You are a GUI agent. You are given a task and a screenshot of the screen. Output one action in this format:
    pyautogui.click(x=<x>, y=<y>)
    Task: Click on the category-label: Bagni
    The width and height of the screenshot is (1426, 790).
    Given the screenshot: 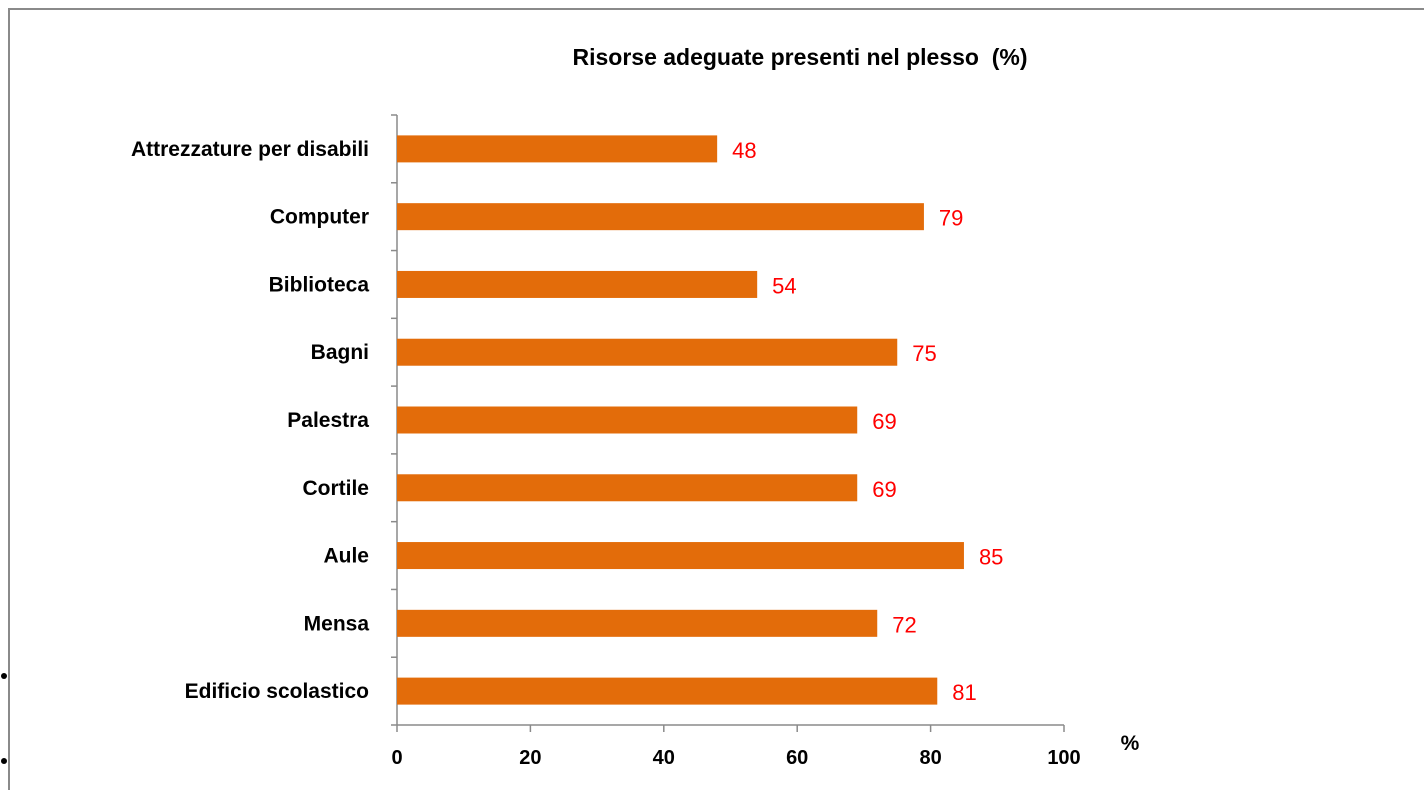 What is the action you would take?
    pyautogui.click(x=340, y=352)
    